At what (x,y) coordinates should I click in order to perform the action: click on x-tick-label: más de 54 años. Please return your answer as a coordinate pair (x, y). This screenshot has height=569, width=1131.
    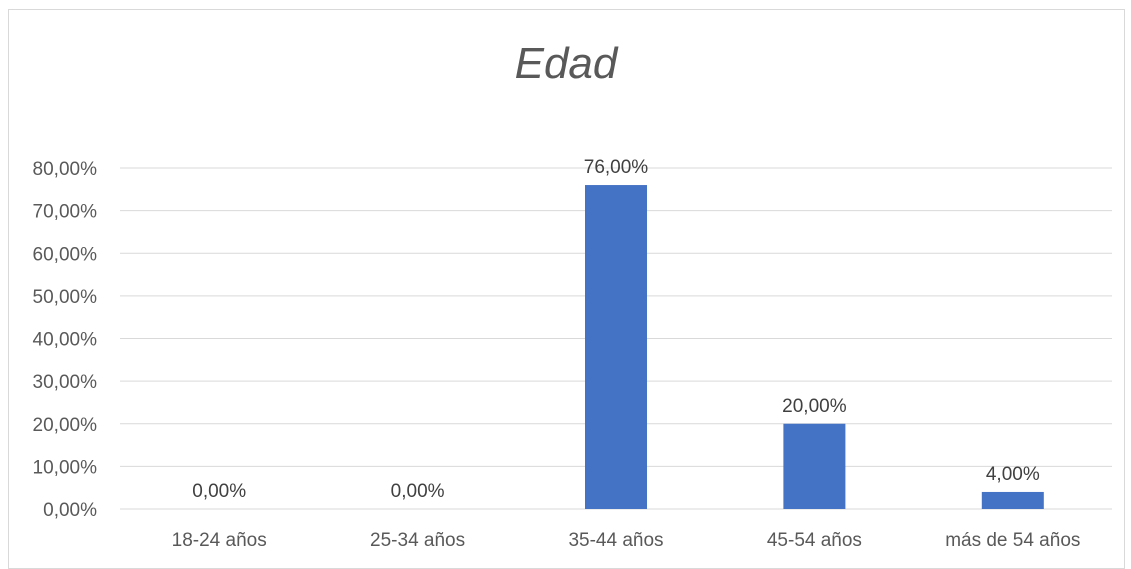
    Looking at the image, I should click on (1012, 540).